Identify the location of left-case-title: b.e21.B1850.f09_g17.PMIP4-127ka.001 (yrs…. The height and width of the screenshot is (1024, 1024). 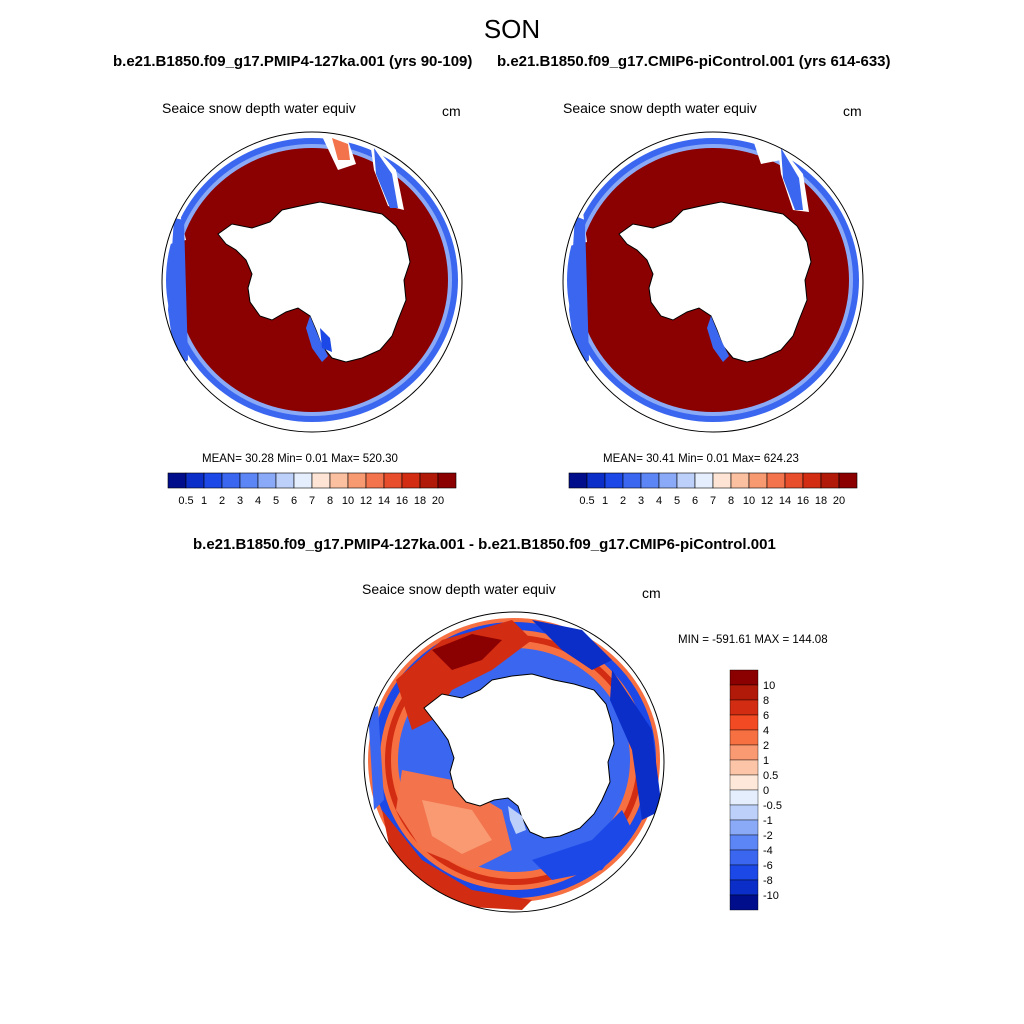
(293, 61).